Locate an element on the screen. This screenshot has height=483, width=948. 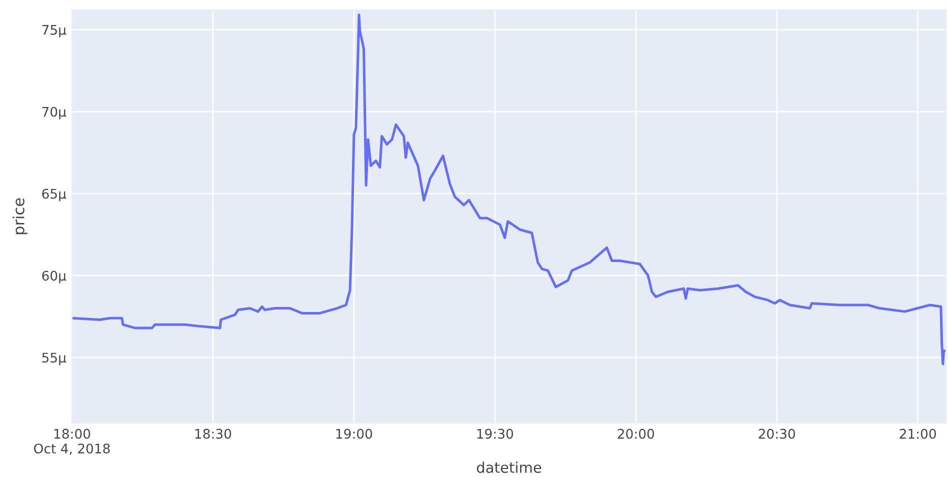
x-tick-label: 19:00 is located at coordinates (354, 433).